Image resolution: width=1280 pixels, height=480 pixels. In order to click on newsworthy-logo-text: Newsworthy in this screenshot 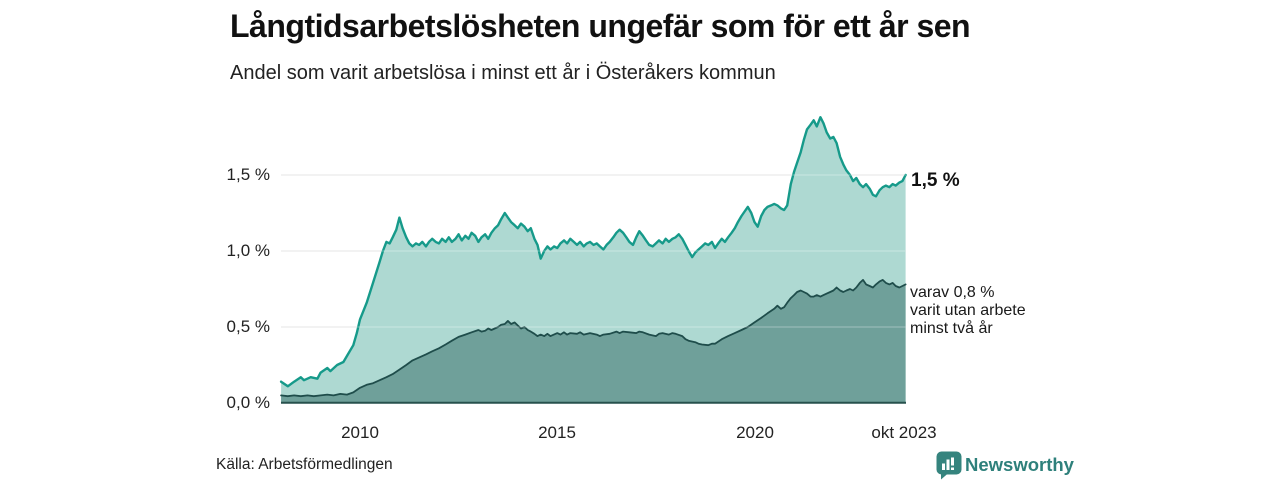, I will do `click(1019, 464)`.